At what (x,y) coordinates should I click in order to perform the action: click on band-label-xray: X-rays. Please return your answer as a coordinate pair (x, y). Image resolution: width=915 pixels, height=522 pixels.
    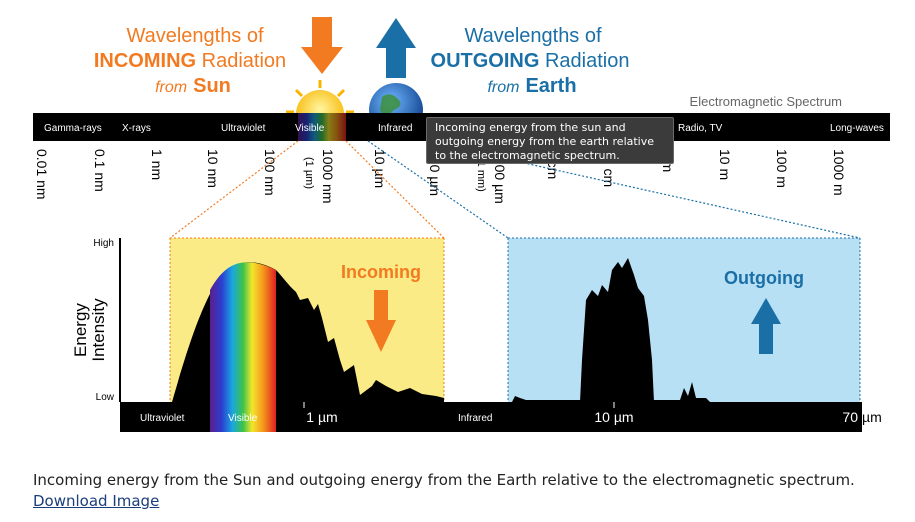
    Looking at the image, I should click on (136, 128).